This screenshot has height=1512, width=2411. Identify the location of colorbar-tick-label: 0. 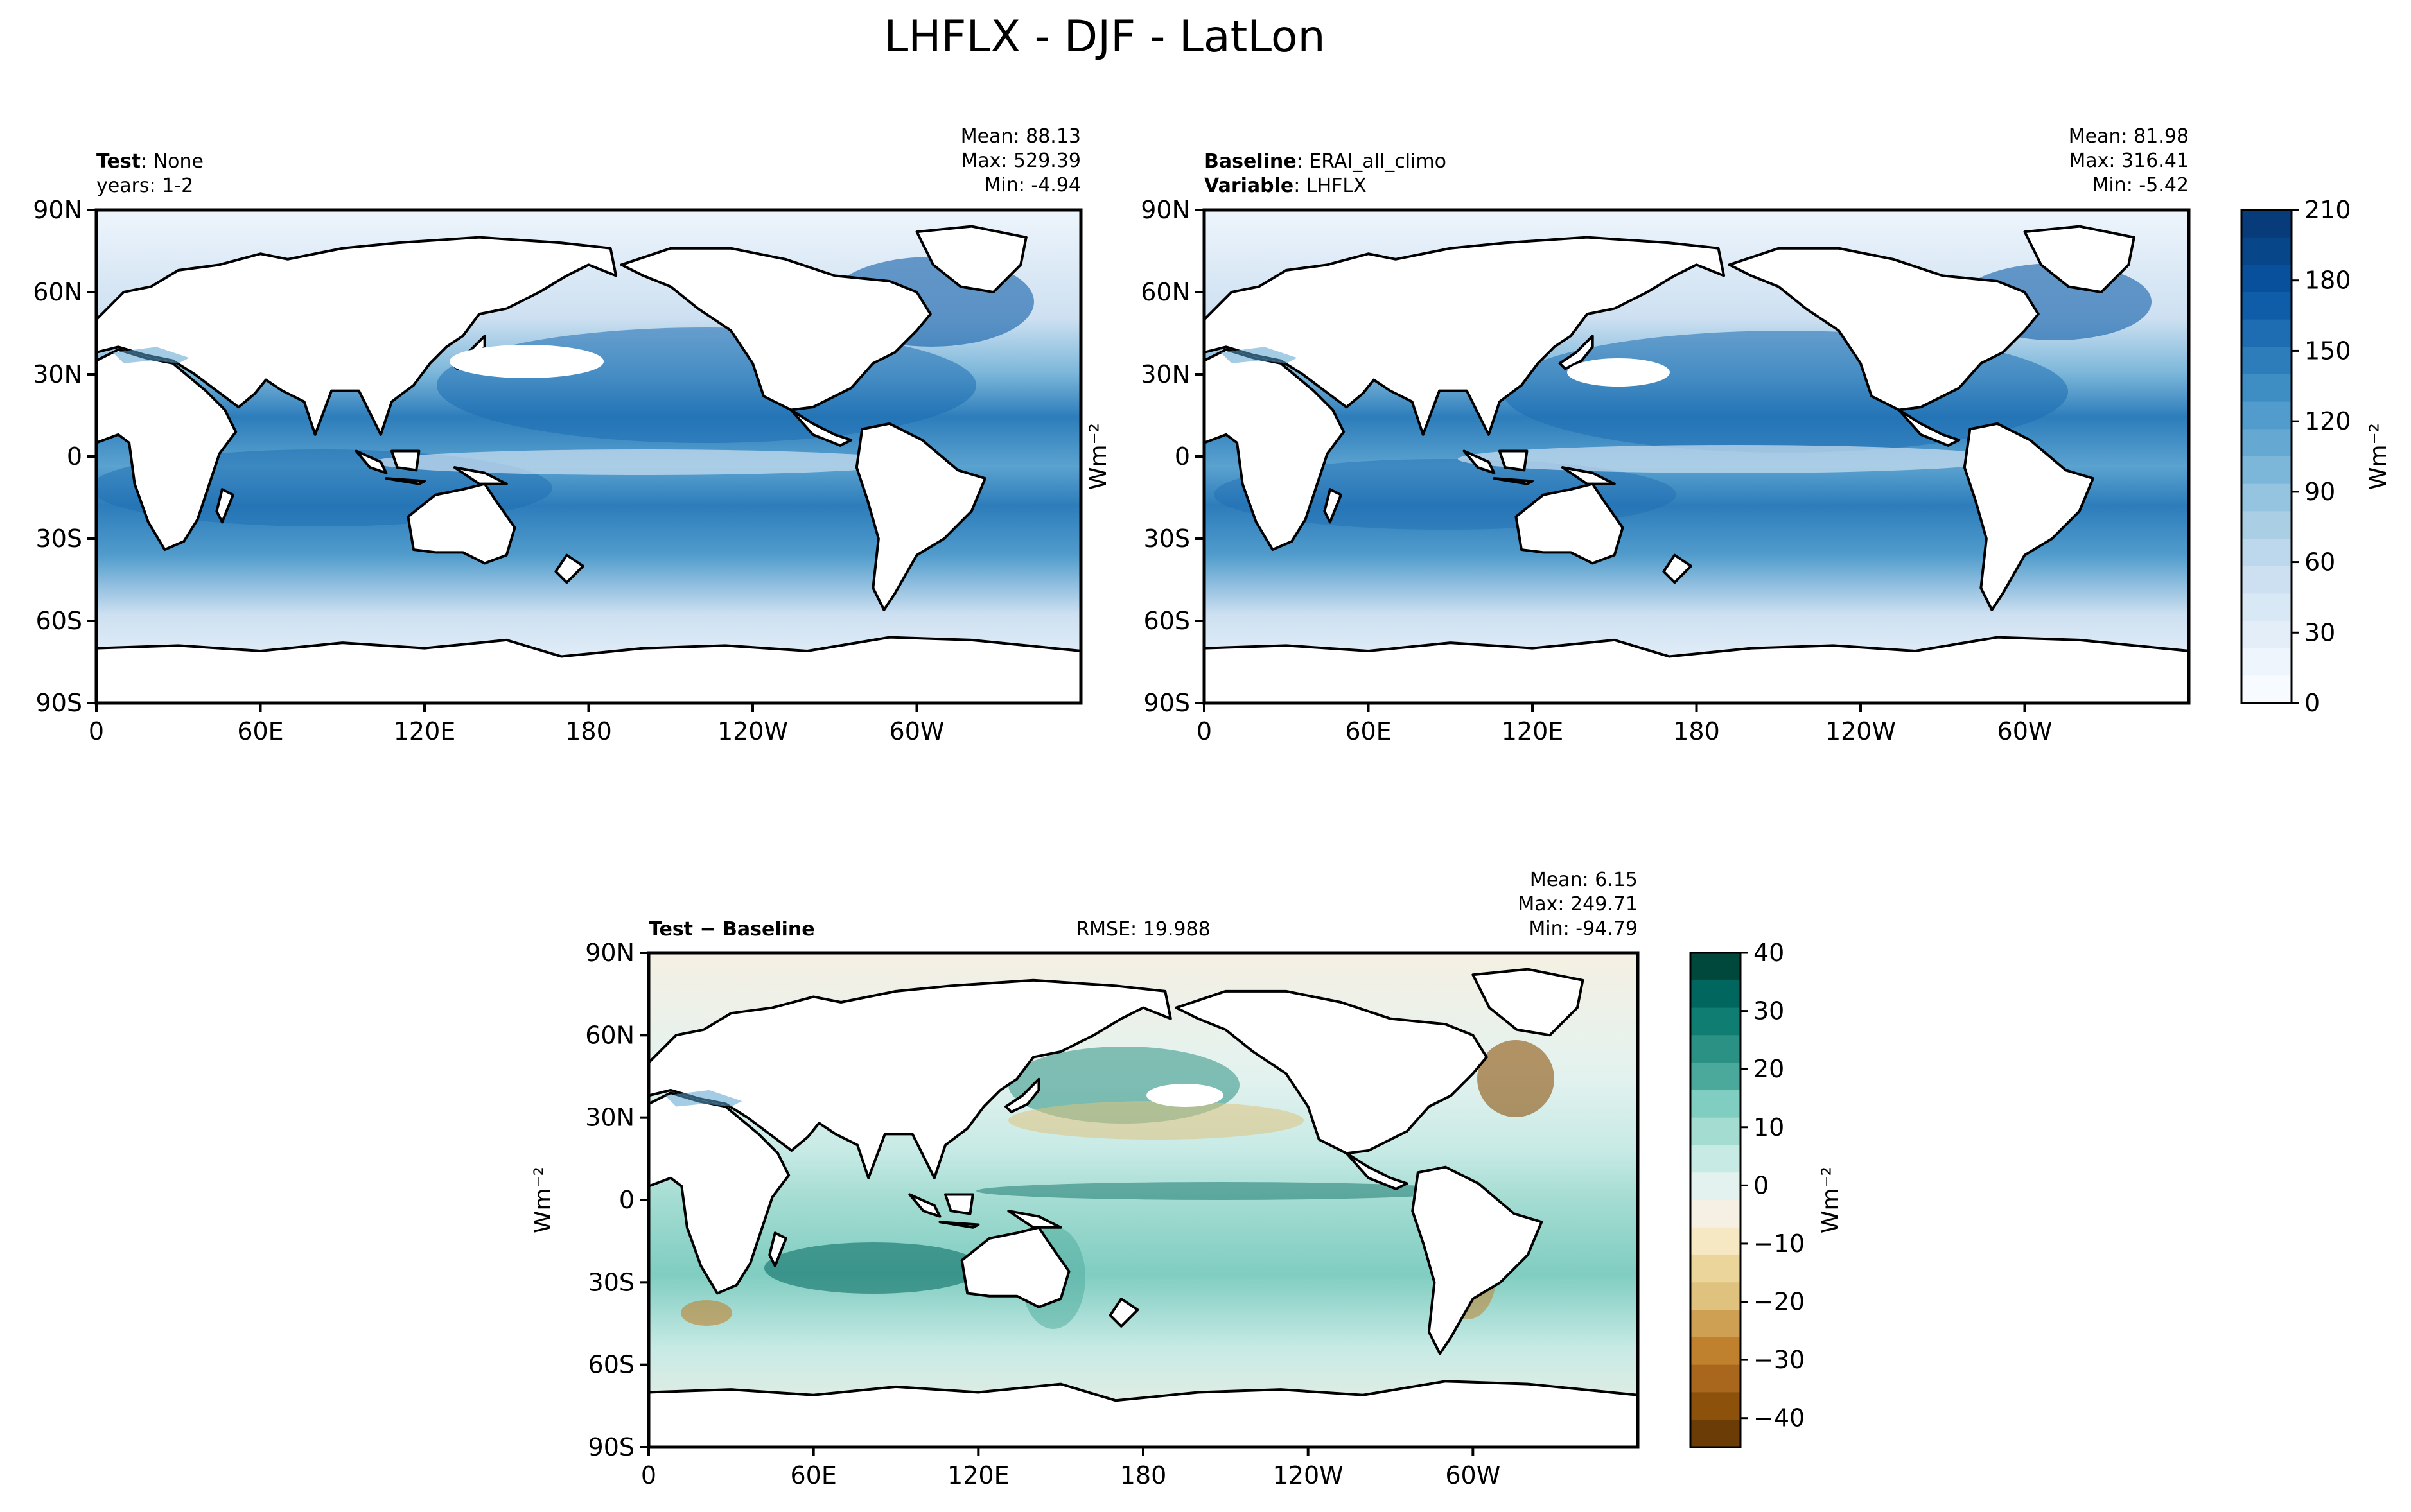
(2312, 703).